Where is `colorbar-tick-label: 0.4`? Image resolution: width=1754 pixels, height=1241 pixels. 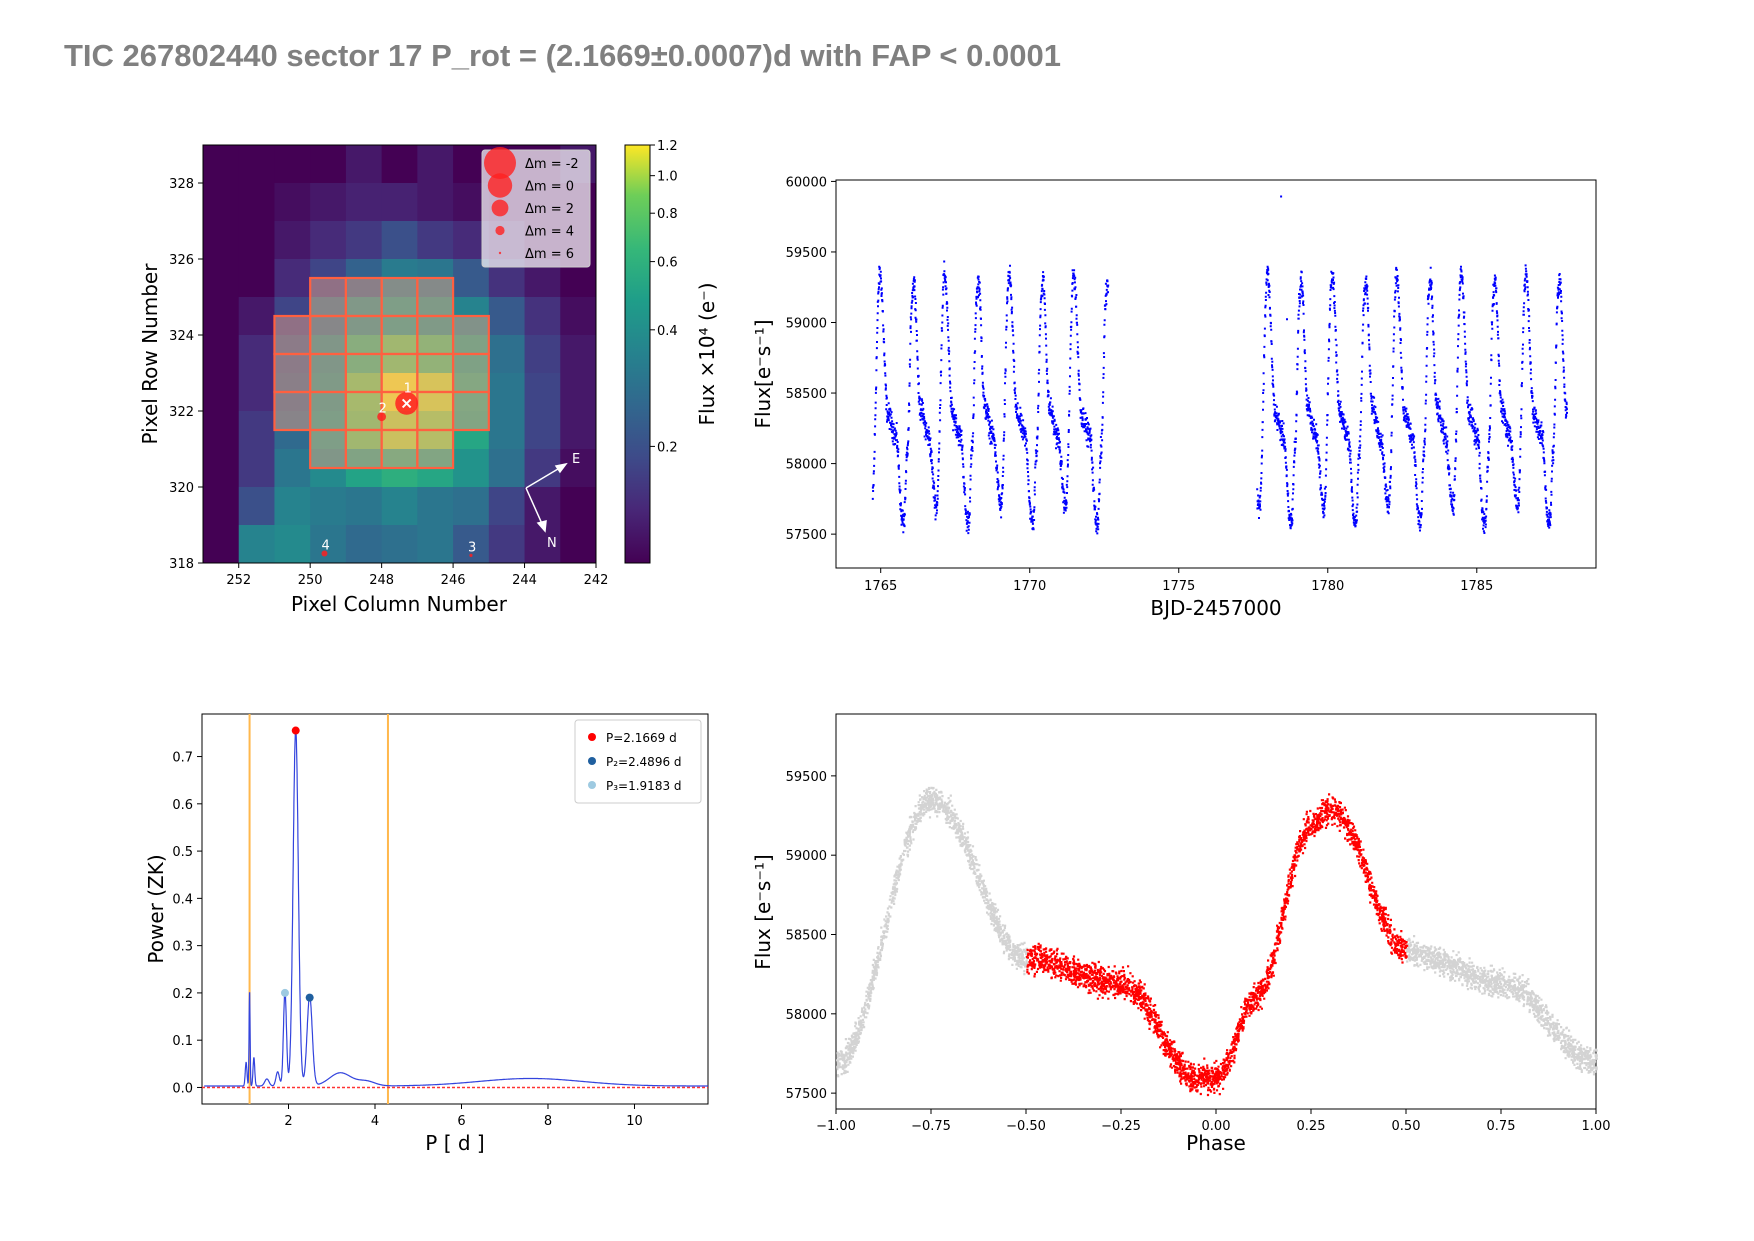 colorbar-tick-label: 0.4 is located at coordinates (667, 331).